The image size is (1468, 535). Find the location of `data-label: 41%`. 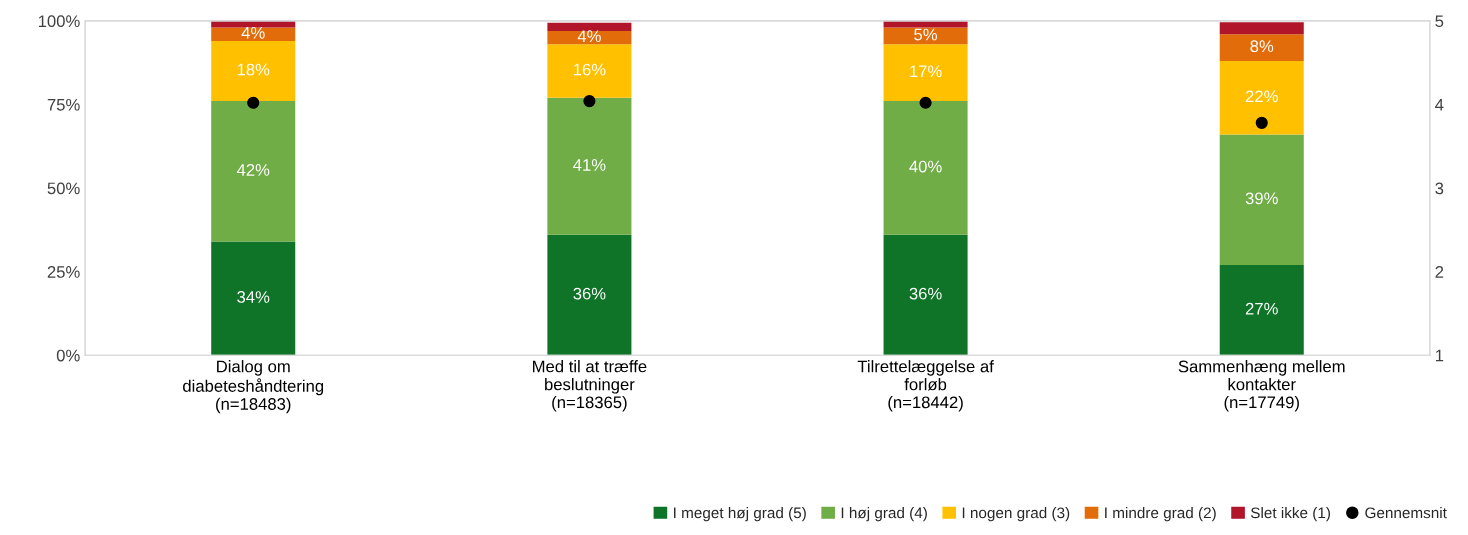

data-label: 41% is located at coordinates (589, 165).